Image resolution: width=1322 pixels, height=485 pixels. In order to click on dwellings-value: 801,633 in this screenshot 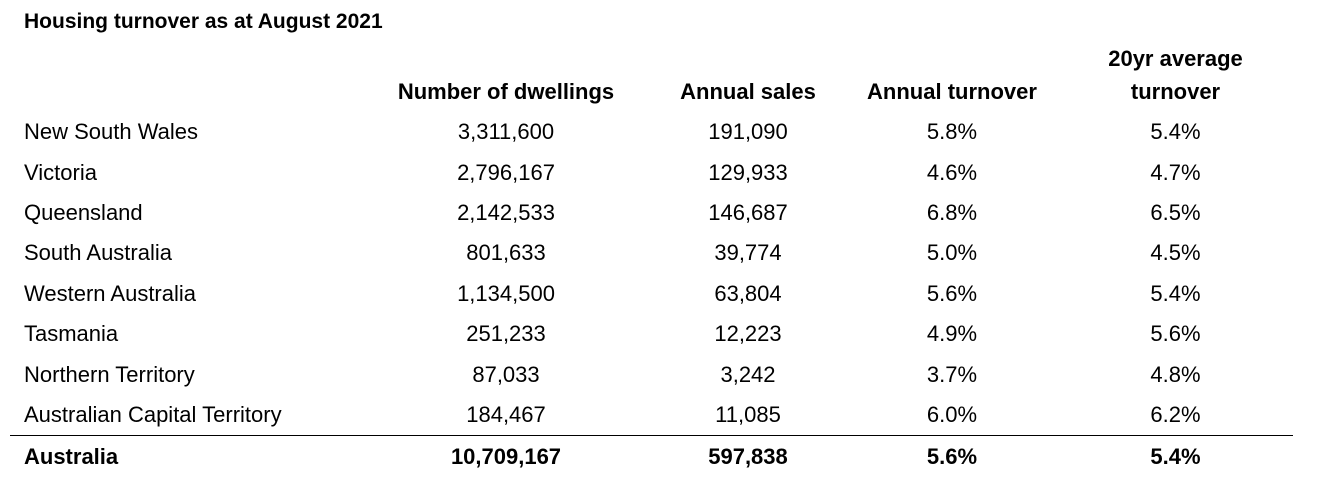, I will do `click(506, 253)`.